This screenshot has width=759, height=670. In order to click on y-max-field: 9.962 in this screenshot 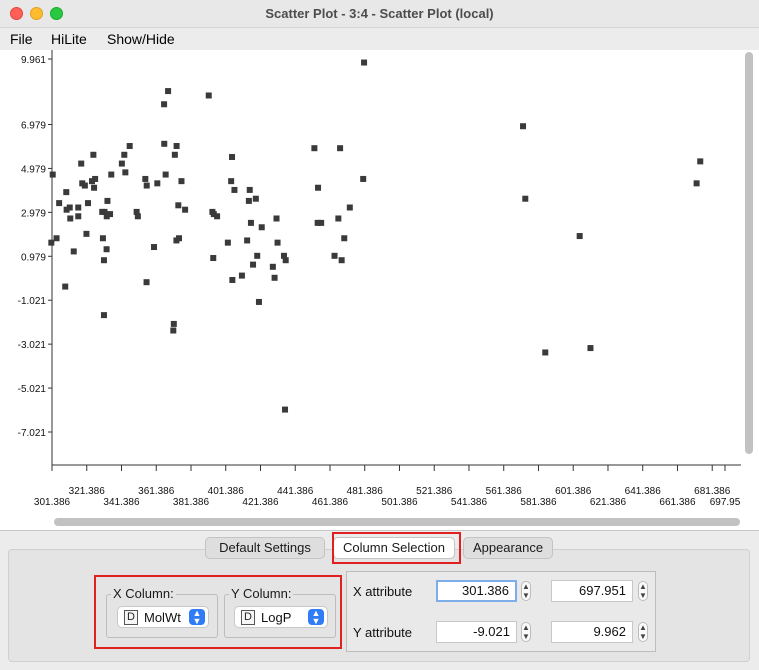, I will do `click(592, 632)`.